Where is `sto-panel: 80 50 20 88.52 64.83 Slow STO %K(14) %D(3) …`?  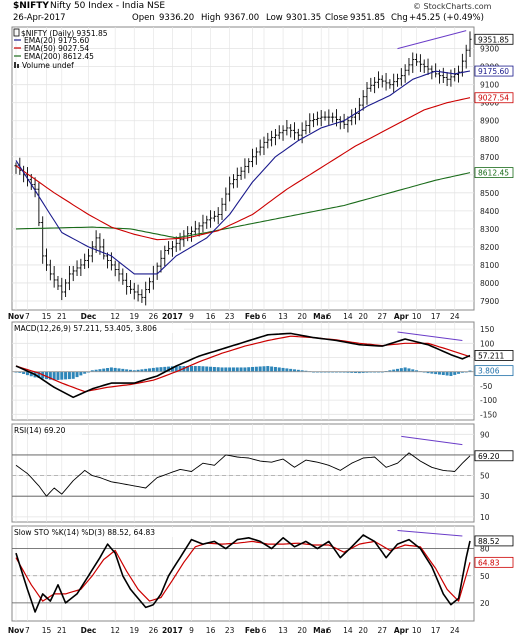 sto-panel: 80 50 20 88.52 64.83 Slow STO %K(14) %D(3) … is located at coordinates (262, 573).